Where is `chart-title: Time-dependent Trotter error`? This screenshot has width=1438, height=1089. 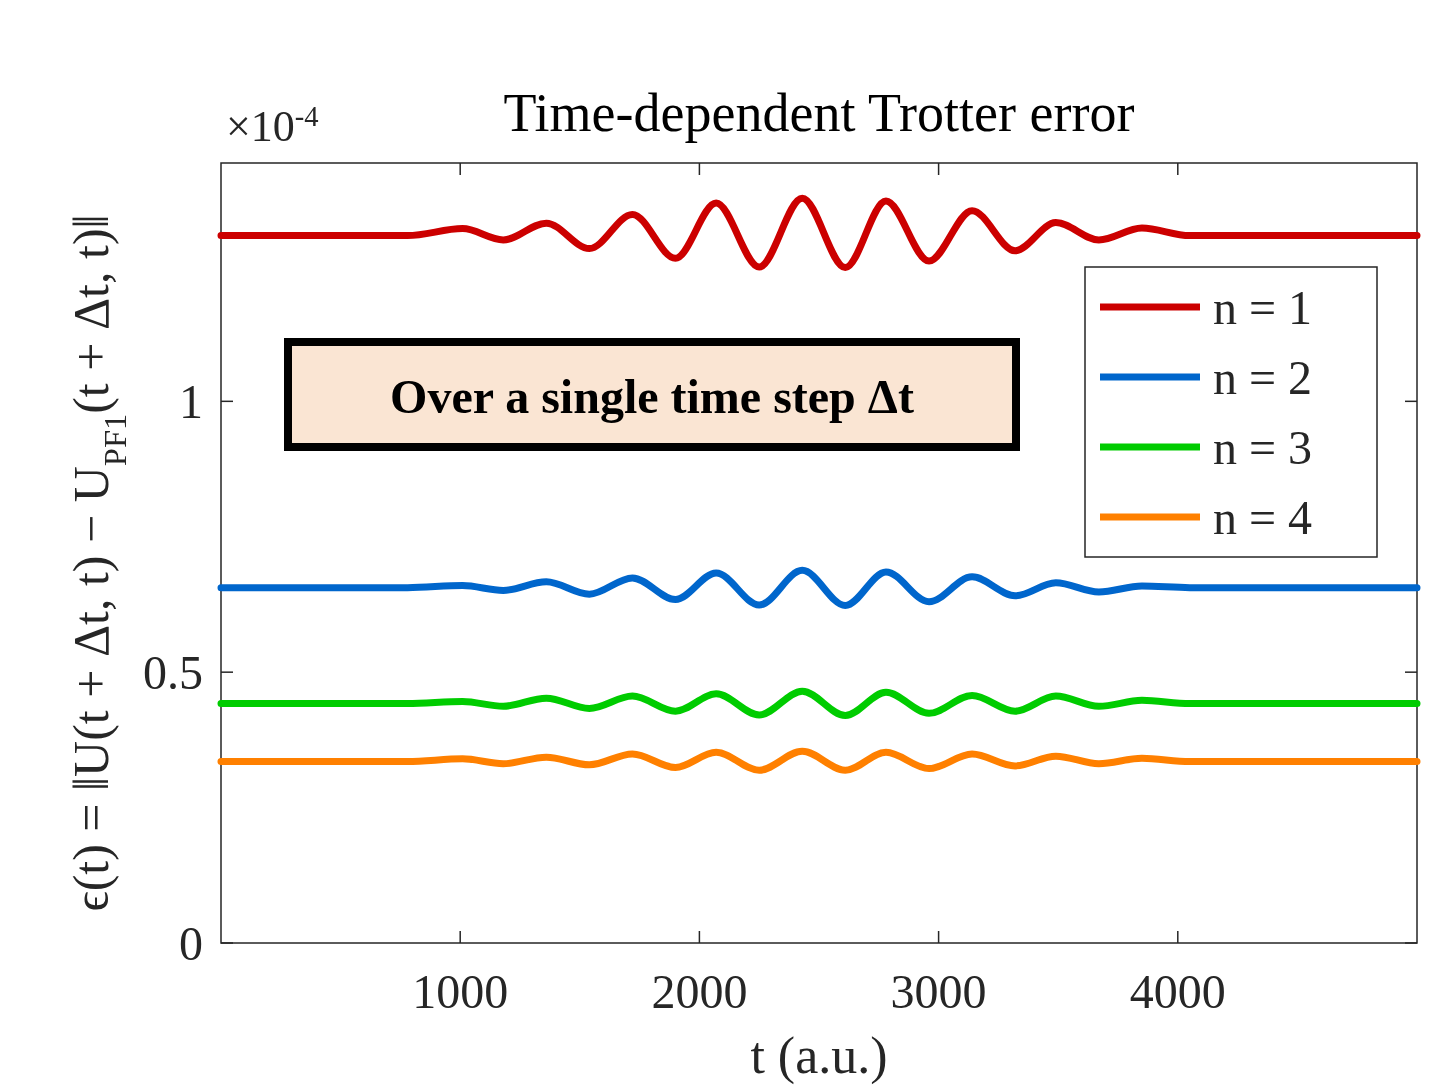 chart-title: Time-dependent Trotter error is located at coordinates (819, 113).